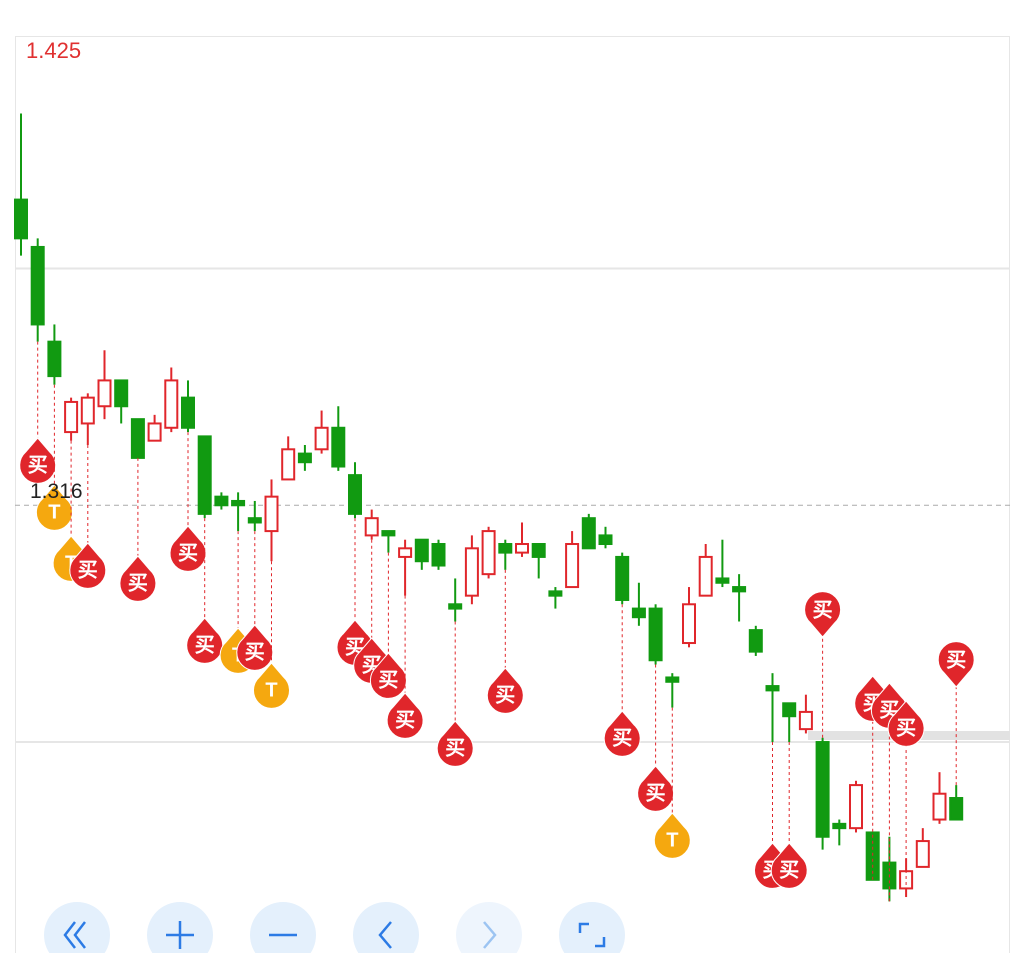 This screenshot has width=1024, height=953. What do you see at coordinates (592, 927) in the screenshot?
I see `fullscreen-button` at bounding box center [592, 927].